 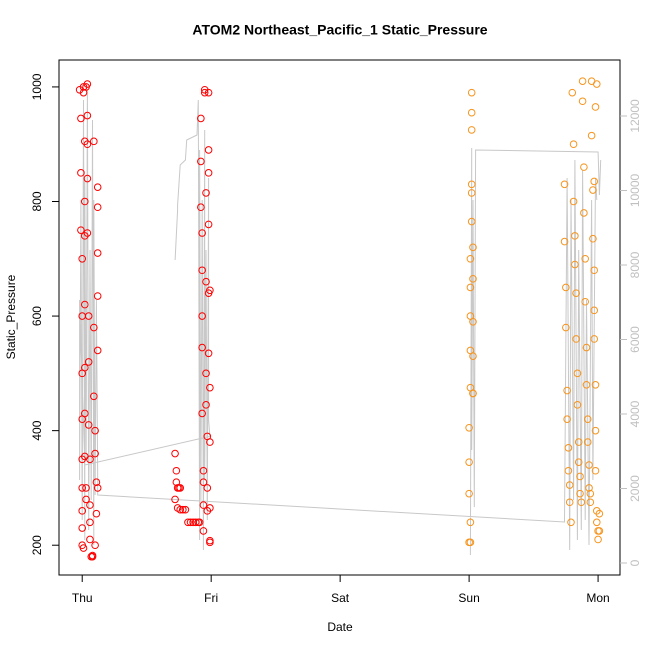 What do you see at coordinates (635, 413) in the screenshot?
I see `y2-tick-label: 4000` at bounding box center [635, 413].